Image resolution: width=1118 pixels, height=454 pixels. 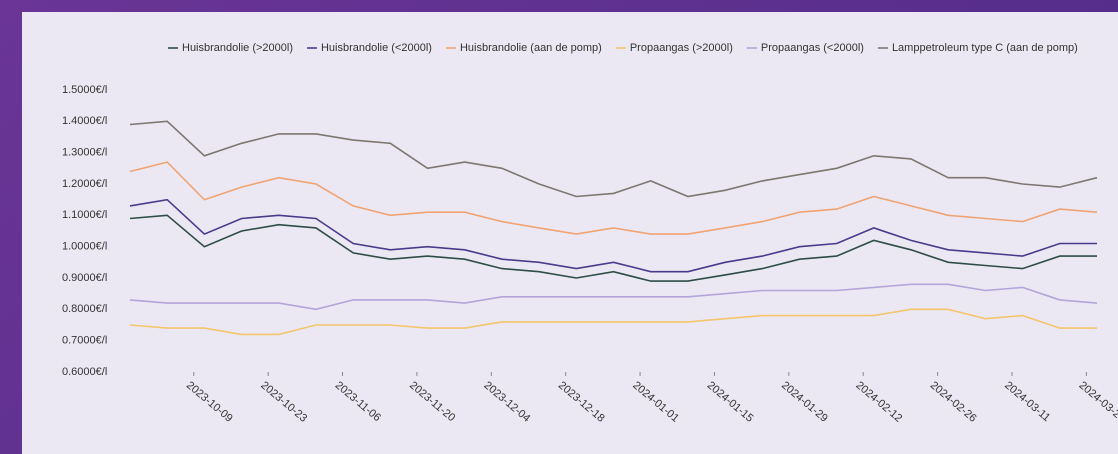 I want to click on x-tick-label: 2024-01-01, so click(x=655, y=401).